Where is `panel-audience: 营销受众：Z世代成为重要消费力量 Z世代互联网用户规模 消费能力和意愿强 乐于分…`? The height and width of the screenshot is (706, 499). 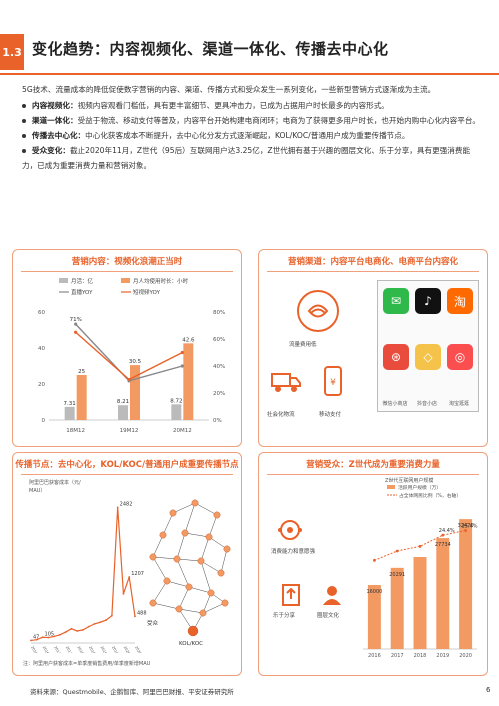 panel-audience: 营销受众：Z世代成为重要消费力量 Z世代互联网用户规模 消费能力和意愿强 乐于分… is located at coordinates (373, 564).